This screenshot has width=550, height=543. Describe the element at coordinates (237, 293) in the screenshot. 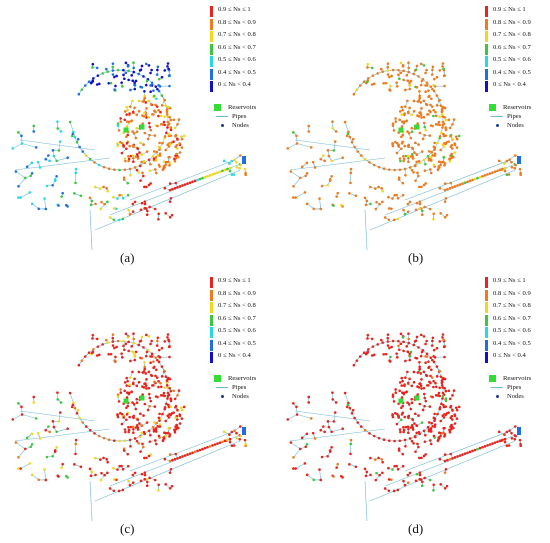

I see `legend-class-label: 0.8 ≤ Ns < 0.9` at that location.